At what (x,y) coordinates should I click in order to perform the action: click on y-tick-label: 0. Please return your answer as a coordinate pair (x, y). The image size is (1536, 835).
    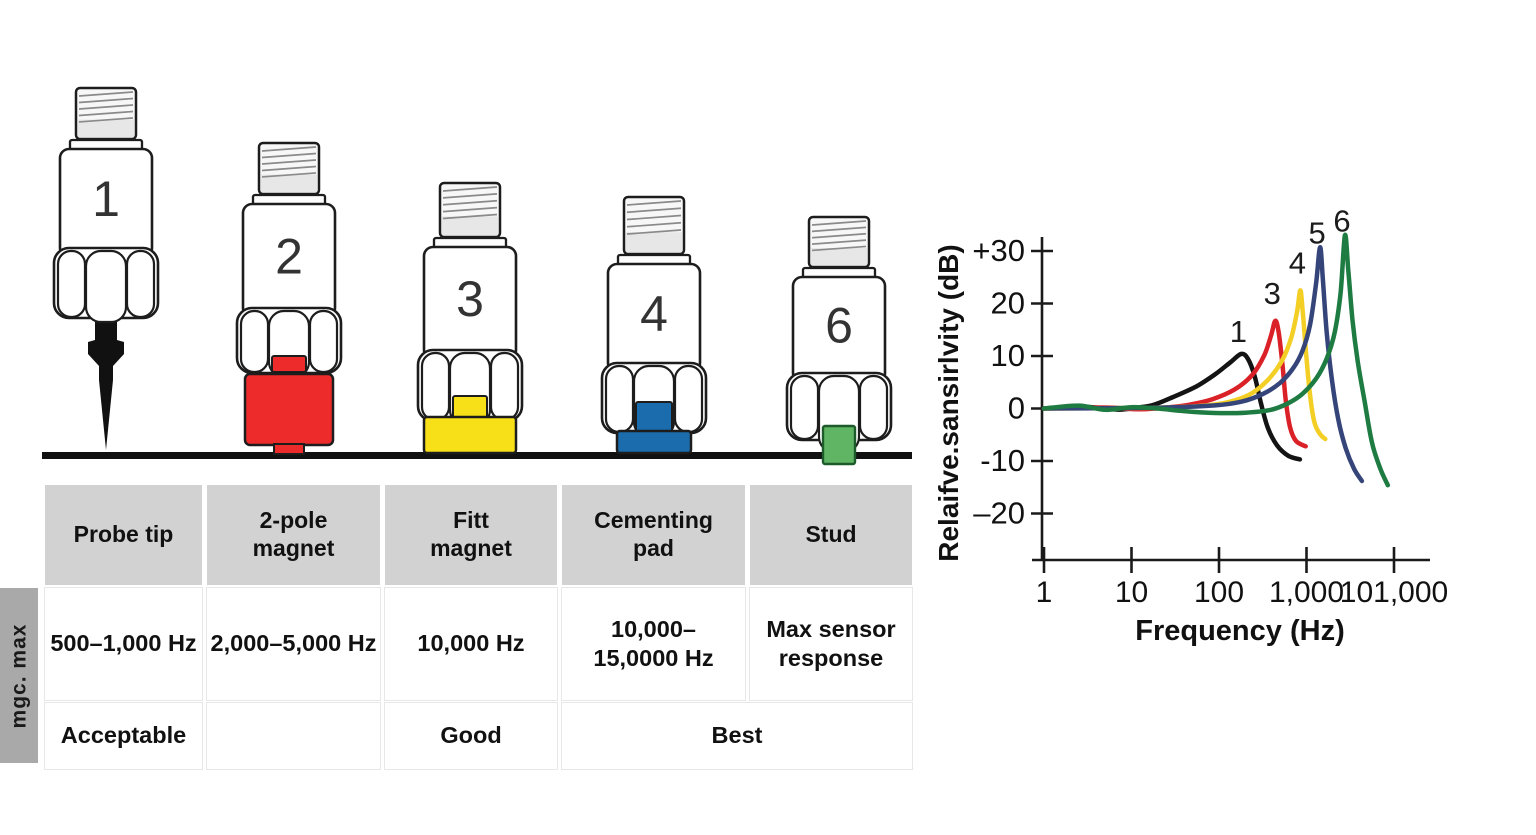
    Looking at the image, I should click on (1016, 408).